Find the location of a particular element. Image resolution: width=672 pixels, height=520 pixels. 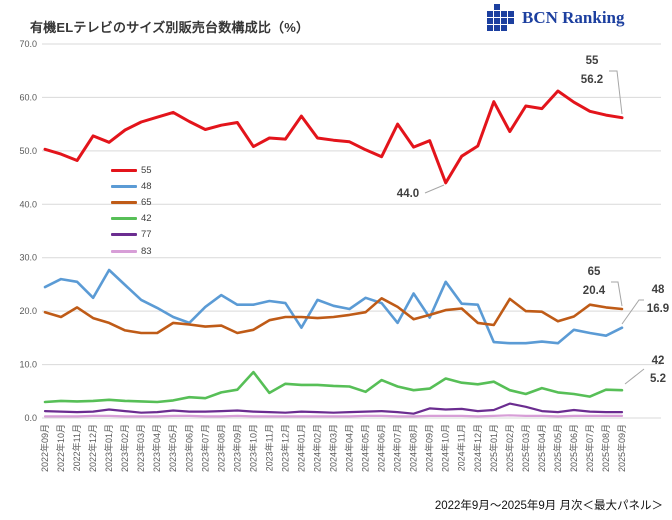

legend-item-48: 48 is located at coordinates (131, 186).